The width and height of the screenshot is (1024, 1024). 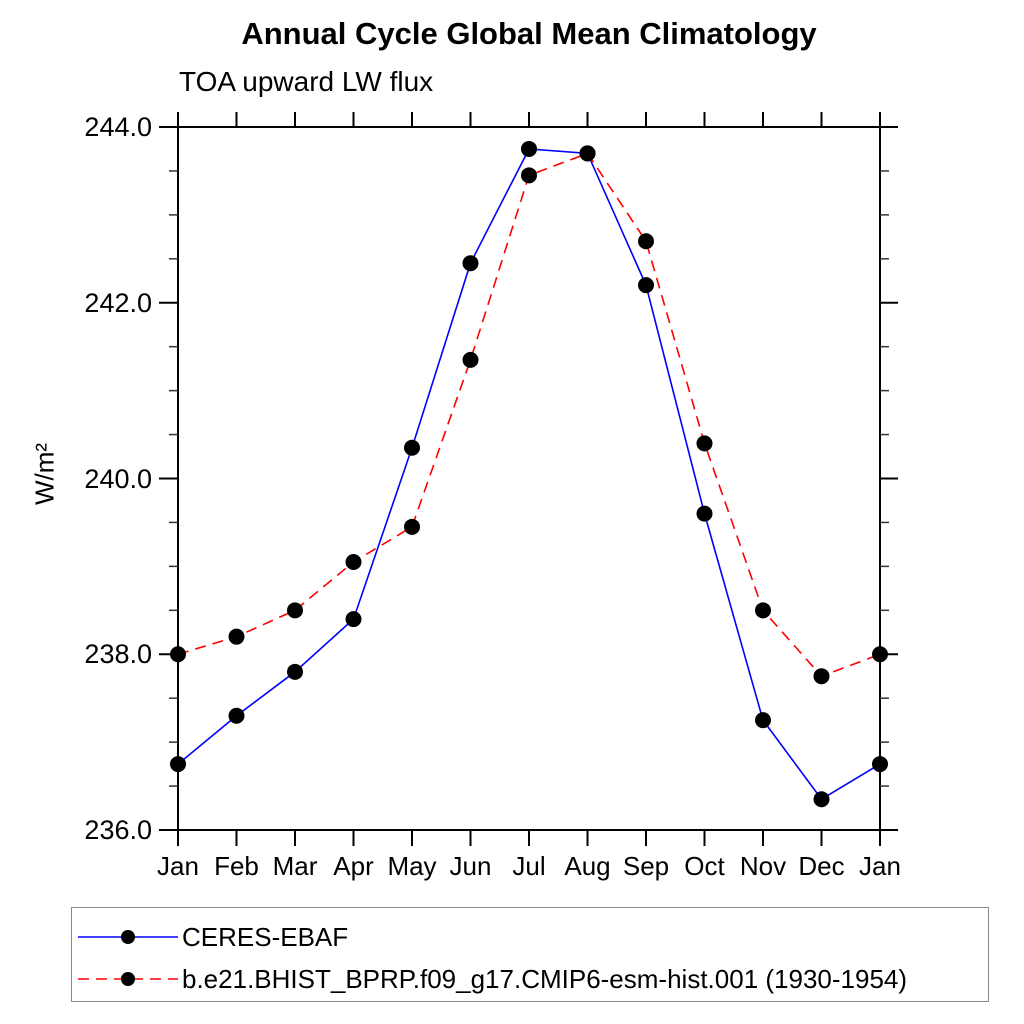 I want to click on x-tick-label: Feb, so click(x=236, y=866).